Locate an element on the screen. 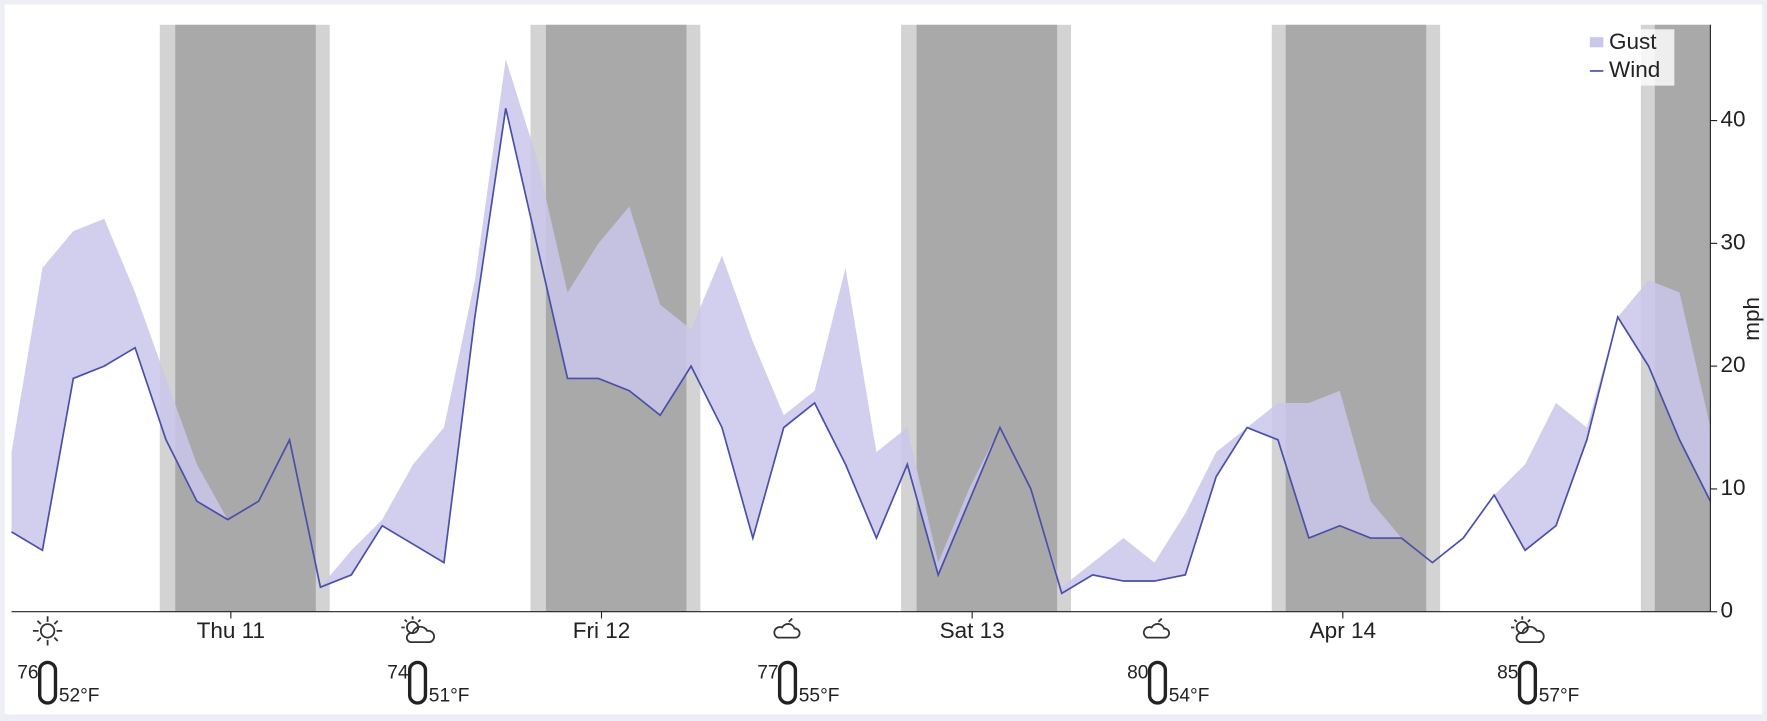 The image size is (1767, 721). legend-label: Gust is located at coordinates (1633, 41).